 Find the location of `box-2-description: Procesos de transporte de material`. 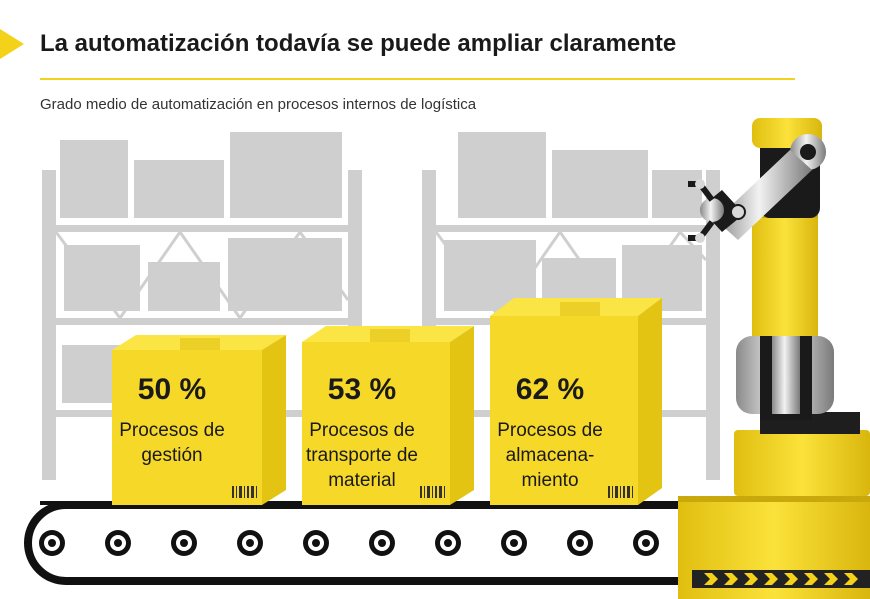

box-2-description: Procesos de transporte de material is located at coordinates (362, 455).